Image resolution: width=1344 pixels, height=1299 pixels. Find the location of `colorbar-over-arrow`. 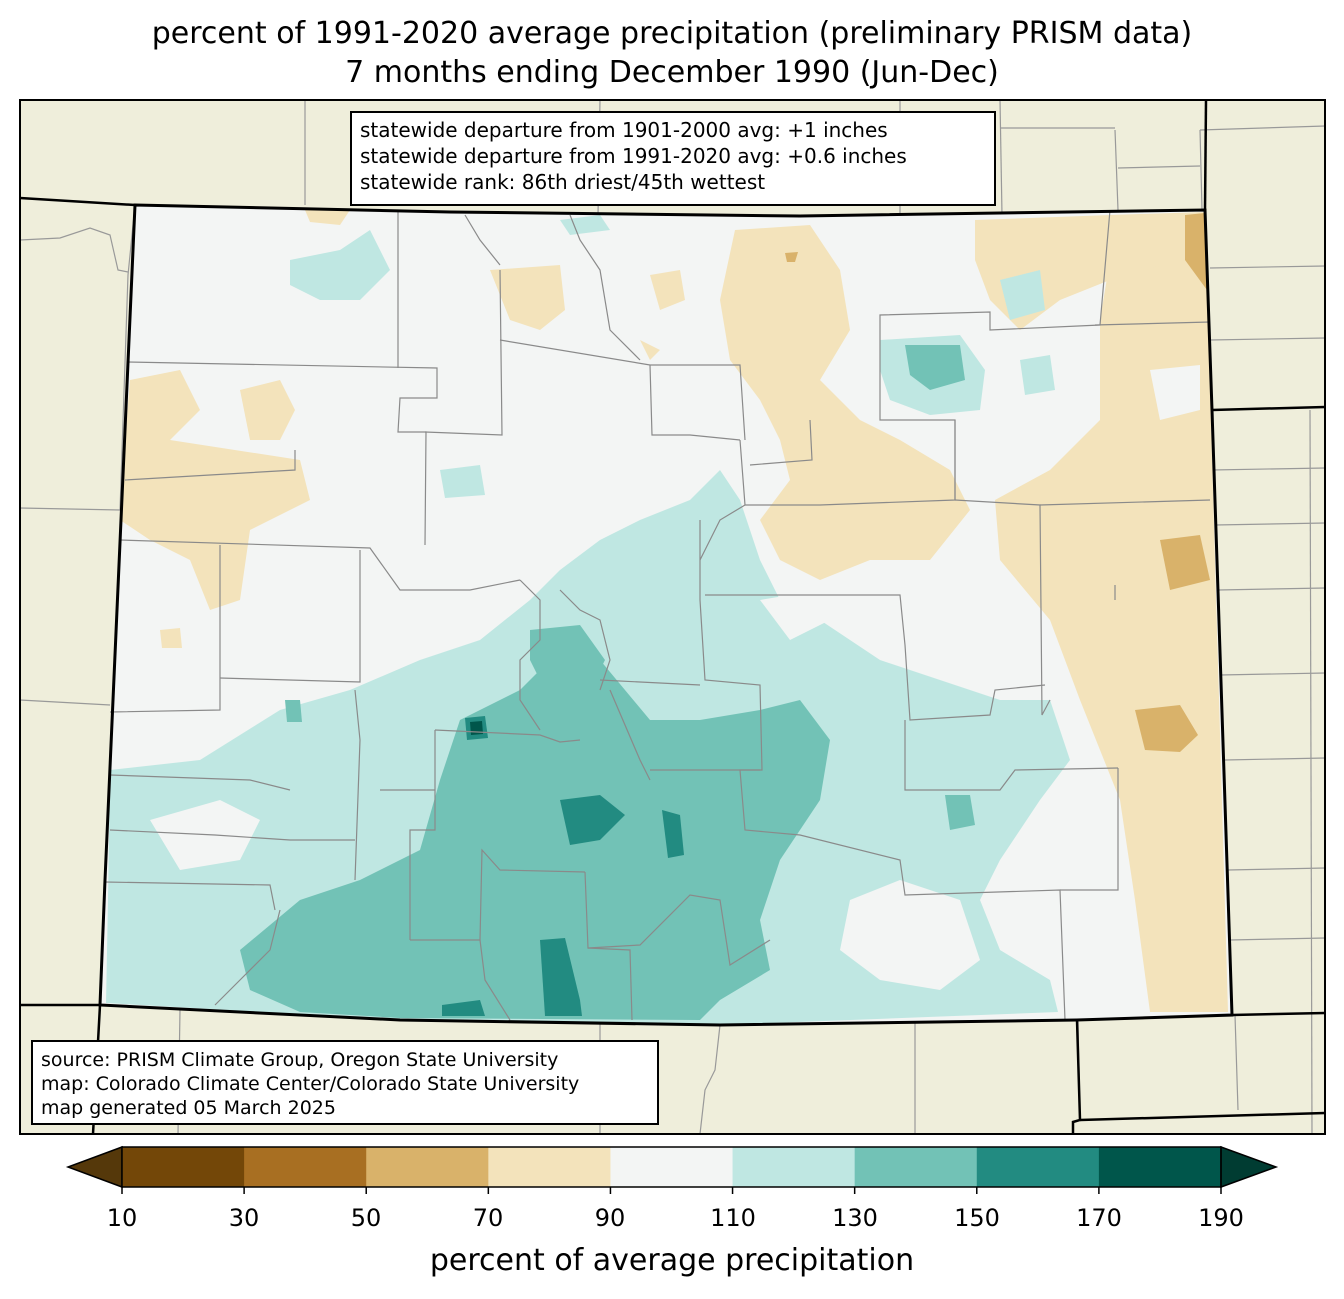

colorbar-over-arrow is located at coordinates (1249, 1167).